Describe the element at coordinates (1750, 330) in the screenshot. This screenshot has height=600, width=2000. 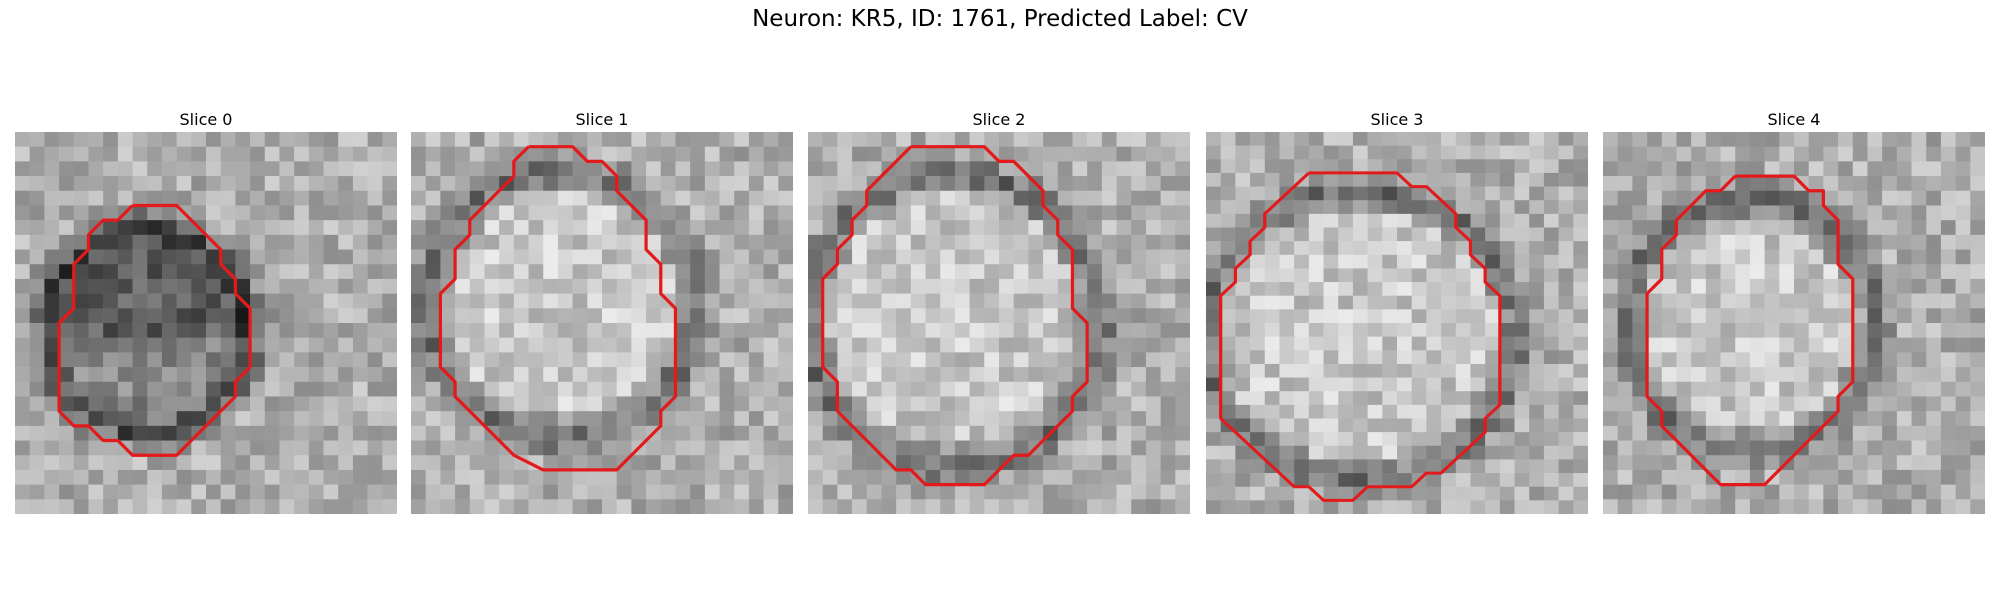
I see `segmentation-contour` at that location.